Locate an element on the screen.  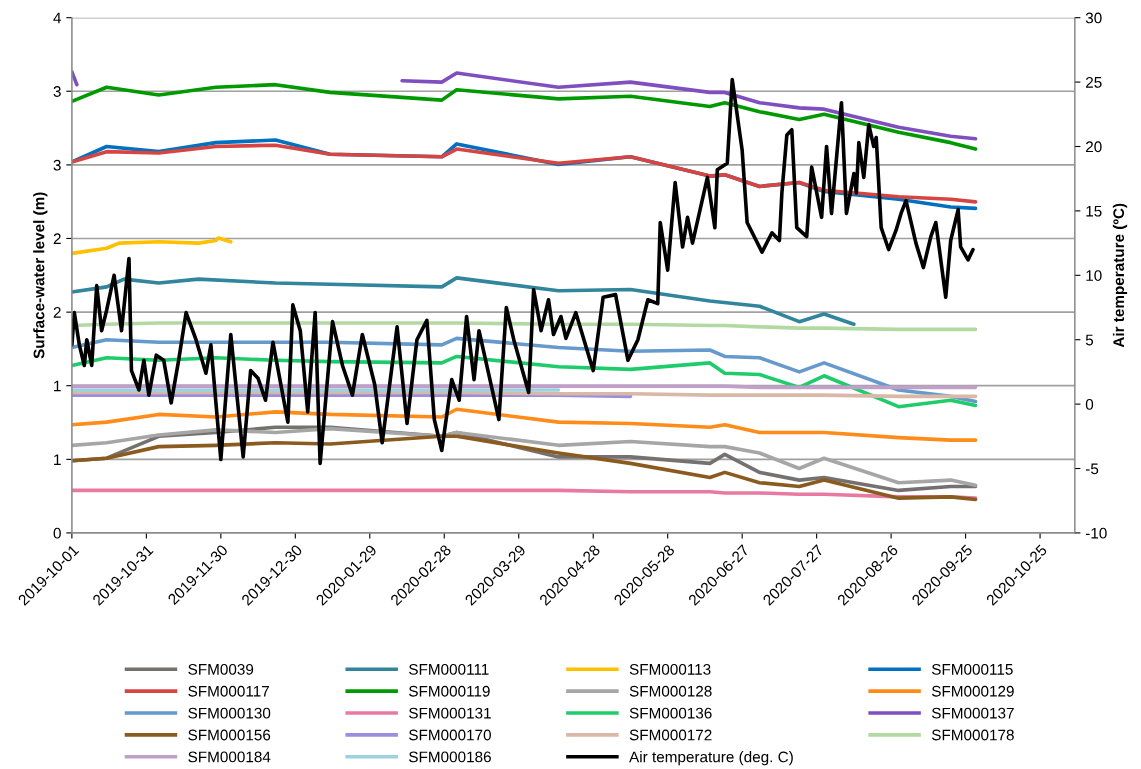
y2-axis-title: Air temperature (ºC) is located at coordinates (1120, 275).